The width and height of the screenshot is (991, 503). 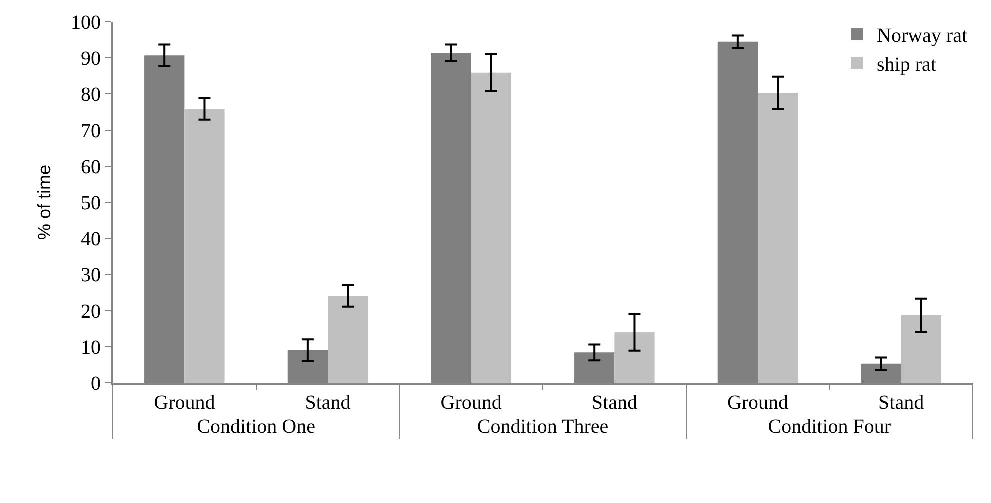 What do you see at coordinates (907, 65) in the screenshot?
I see `legend-label: ship rat` at bounding box center [907, 65].